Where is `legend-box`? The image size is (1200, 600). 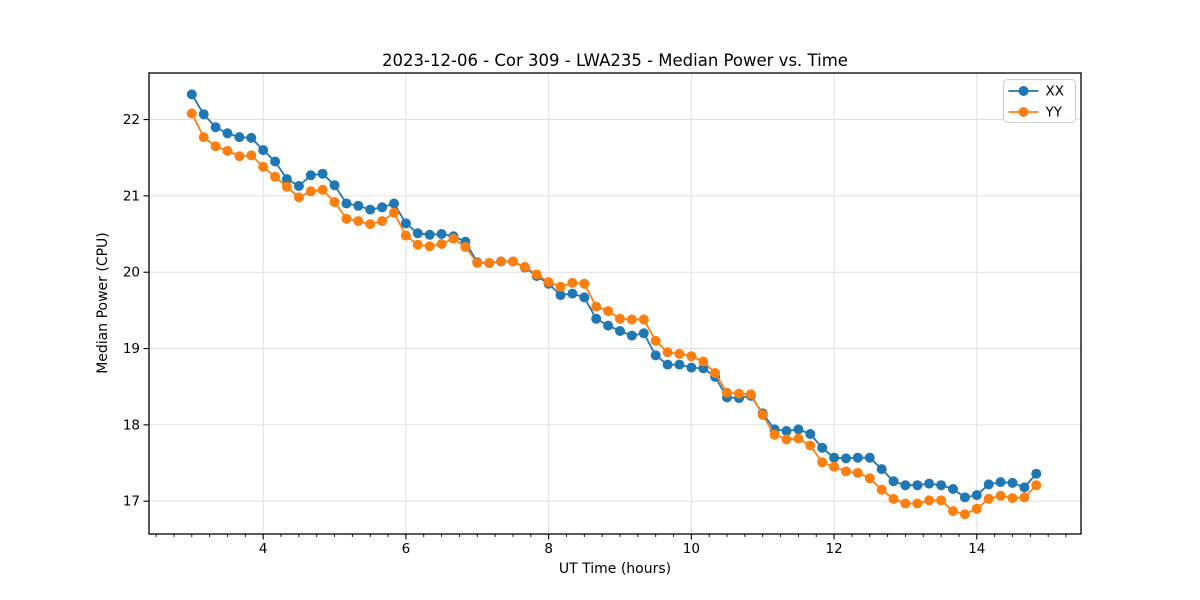
legend-box is located at coordinates (1039, 101).